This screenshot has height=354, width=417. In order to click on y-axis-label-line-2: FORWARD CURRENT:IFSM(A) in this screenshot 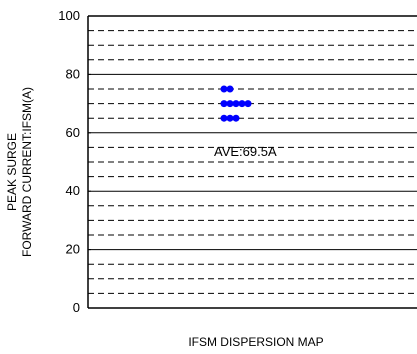, I will do `click(27, 172)`.